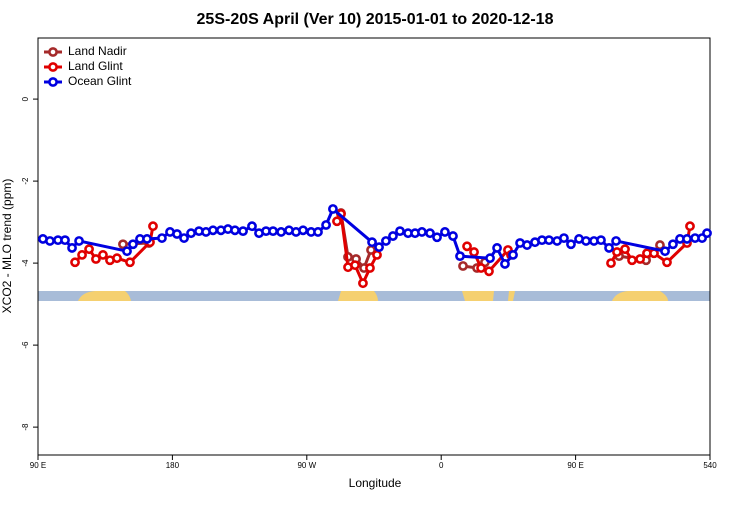 The image size is (750, 505). Describe the element at coordinates (25, 98) in the screenshot. I see `y-tick-label: 0` at that location.